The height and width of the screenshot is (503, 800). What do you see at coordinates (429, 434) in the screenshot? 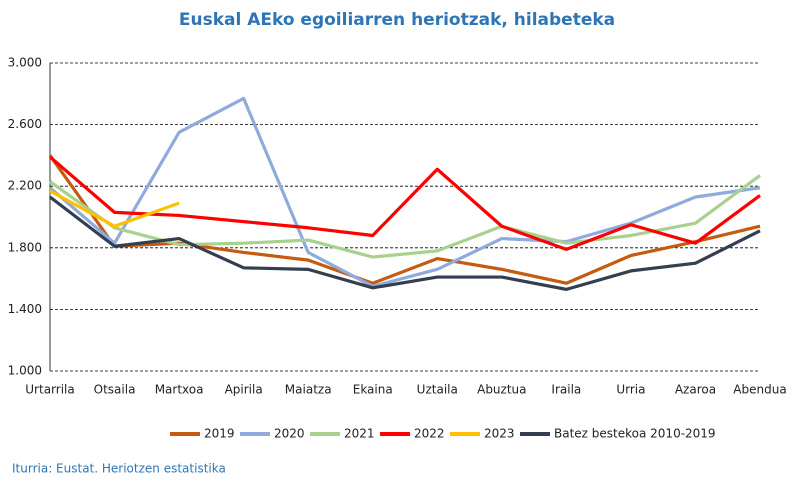
I see `legend-label: 2022` at bounding box center [429, 434].